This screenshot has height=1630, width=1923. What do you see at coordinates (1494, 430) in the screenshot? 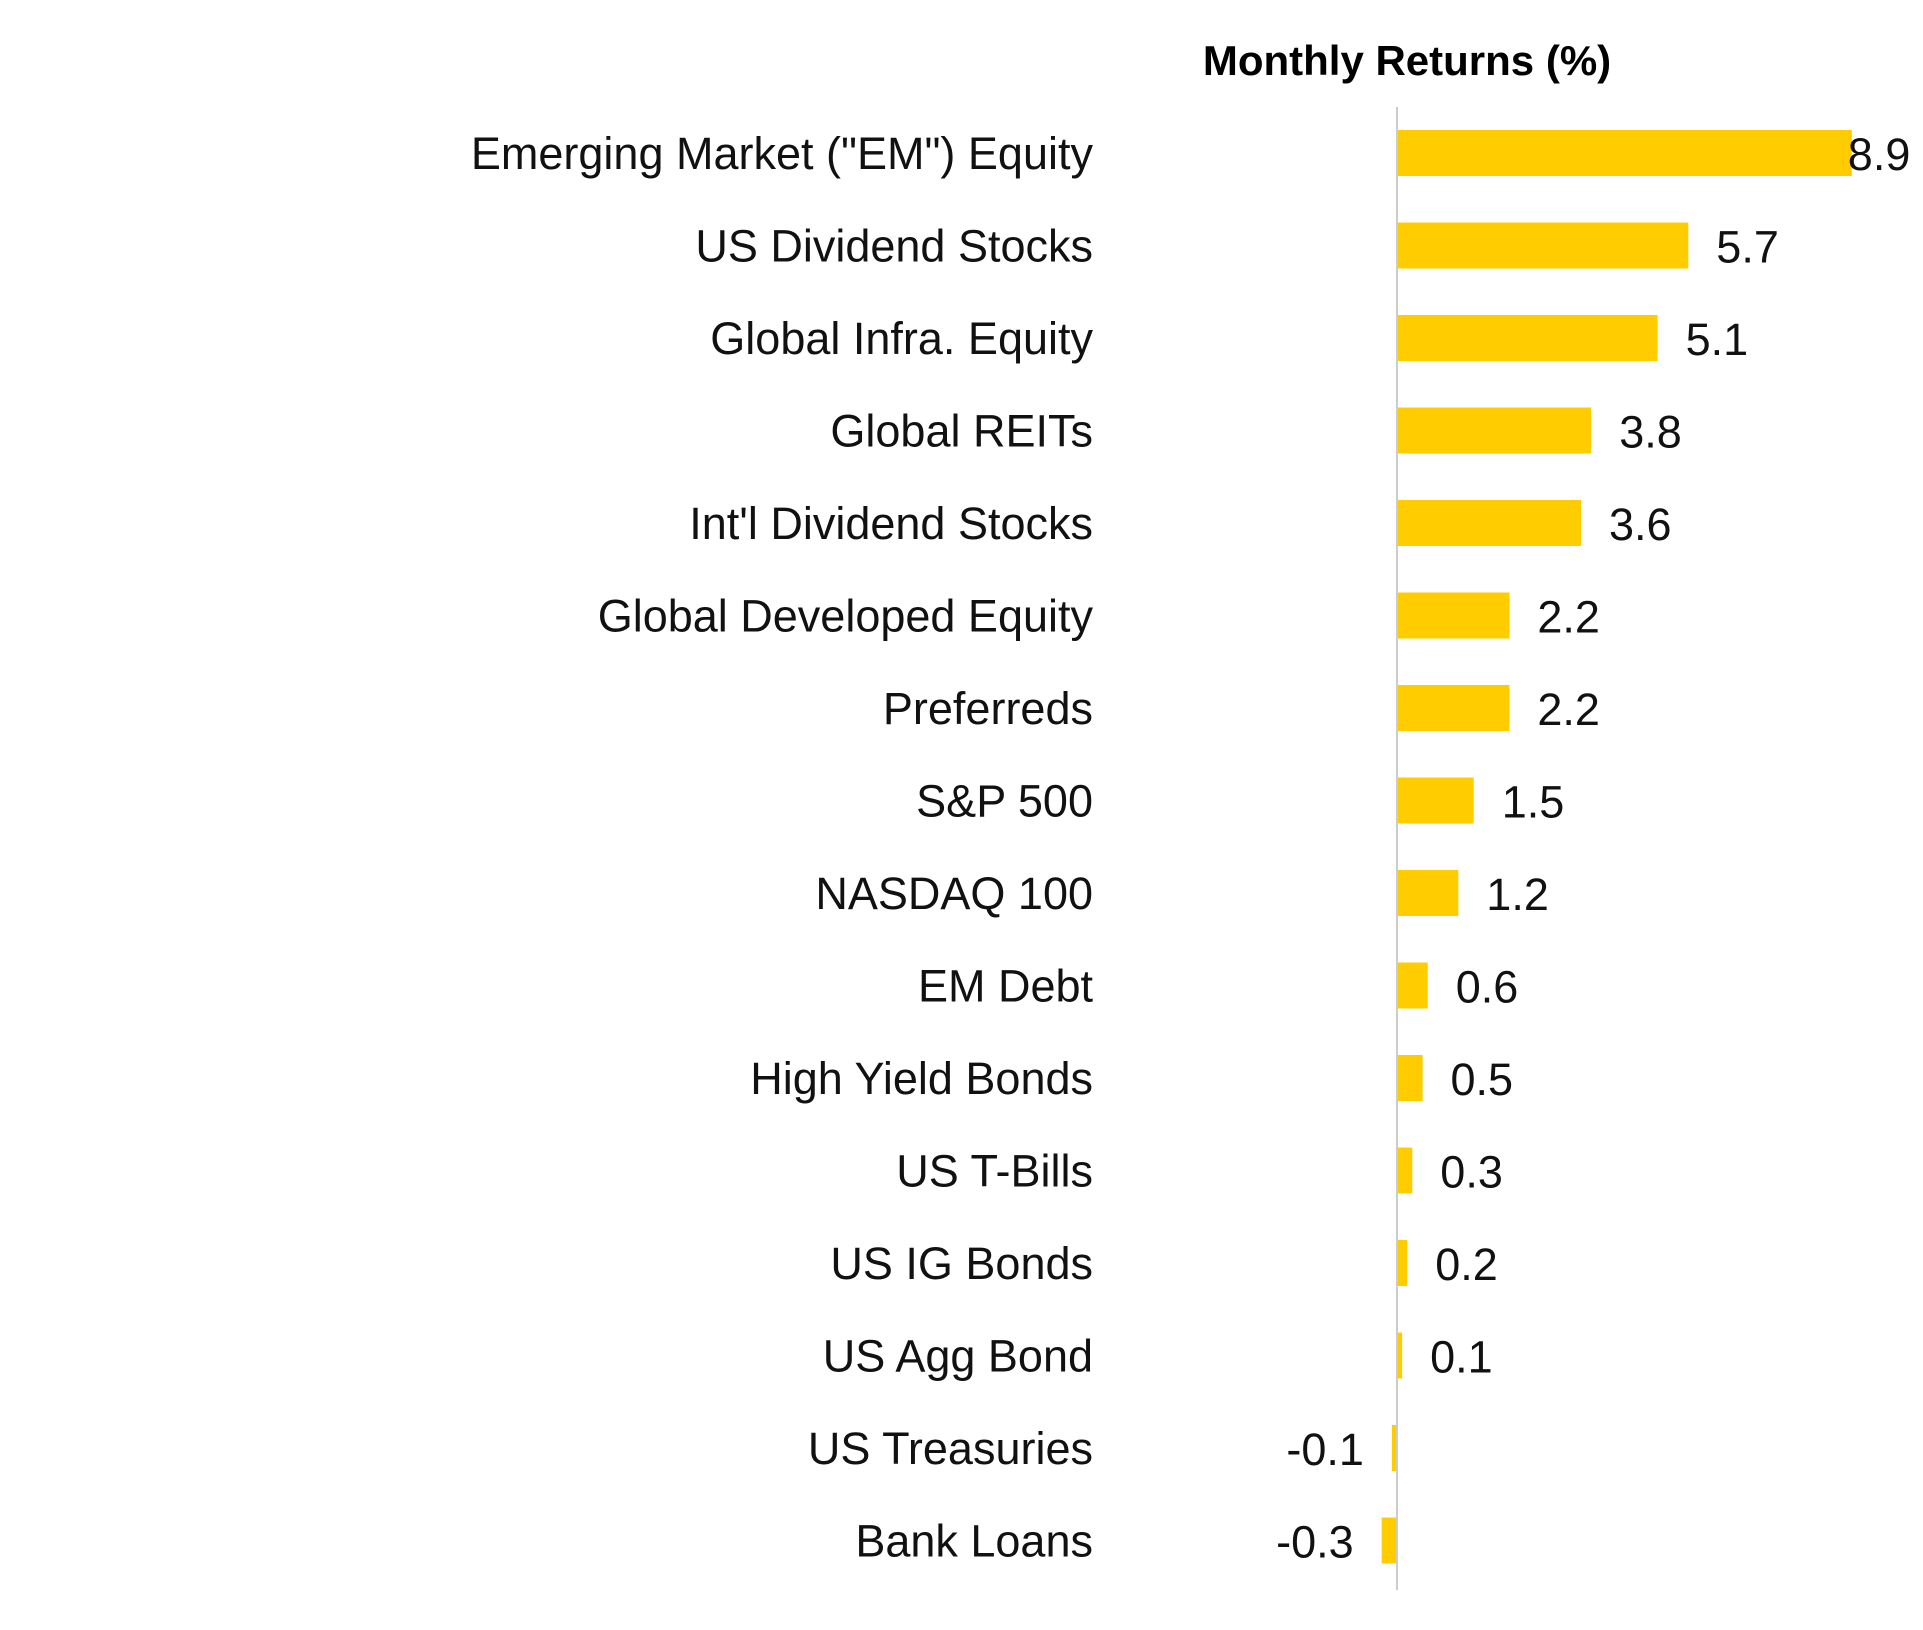
I see `bar-global-reits` at bounding box center [1494, 430].